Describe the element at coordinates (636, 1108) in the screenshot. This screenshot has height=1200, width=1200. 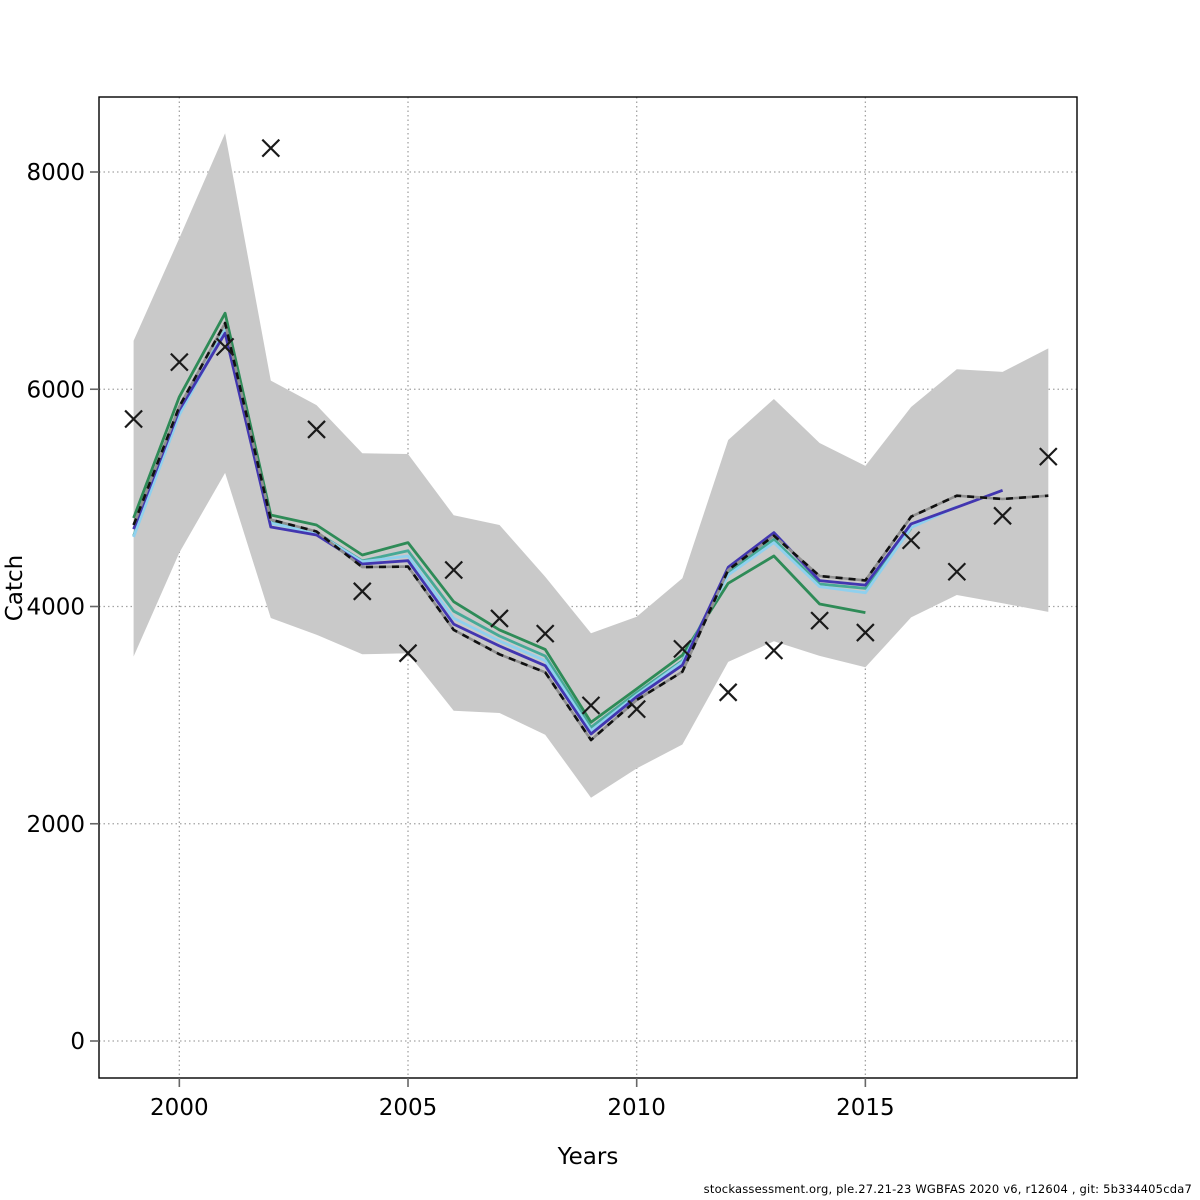
I see `x-tick-label: 2010` at that location.